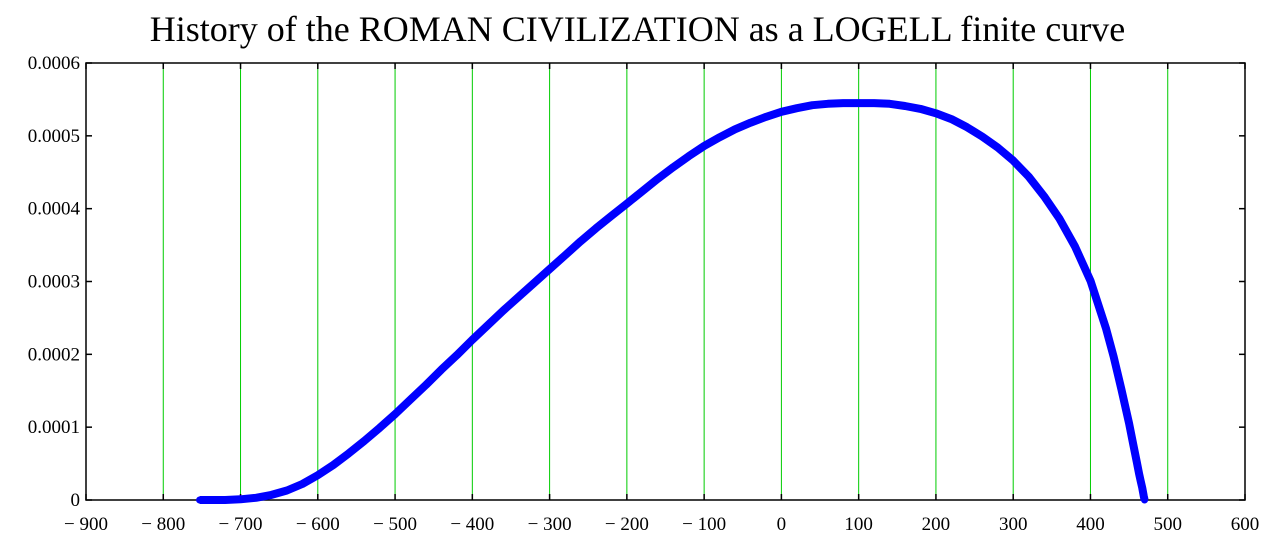 Image resolution: width=1275 pixels, height=541 pixels. I want to click on x-tick-label: − 300, so click(550, 524).